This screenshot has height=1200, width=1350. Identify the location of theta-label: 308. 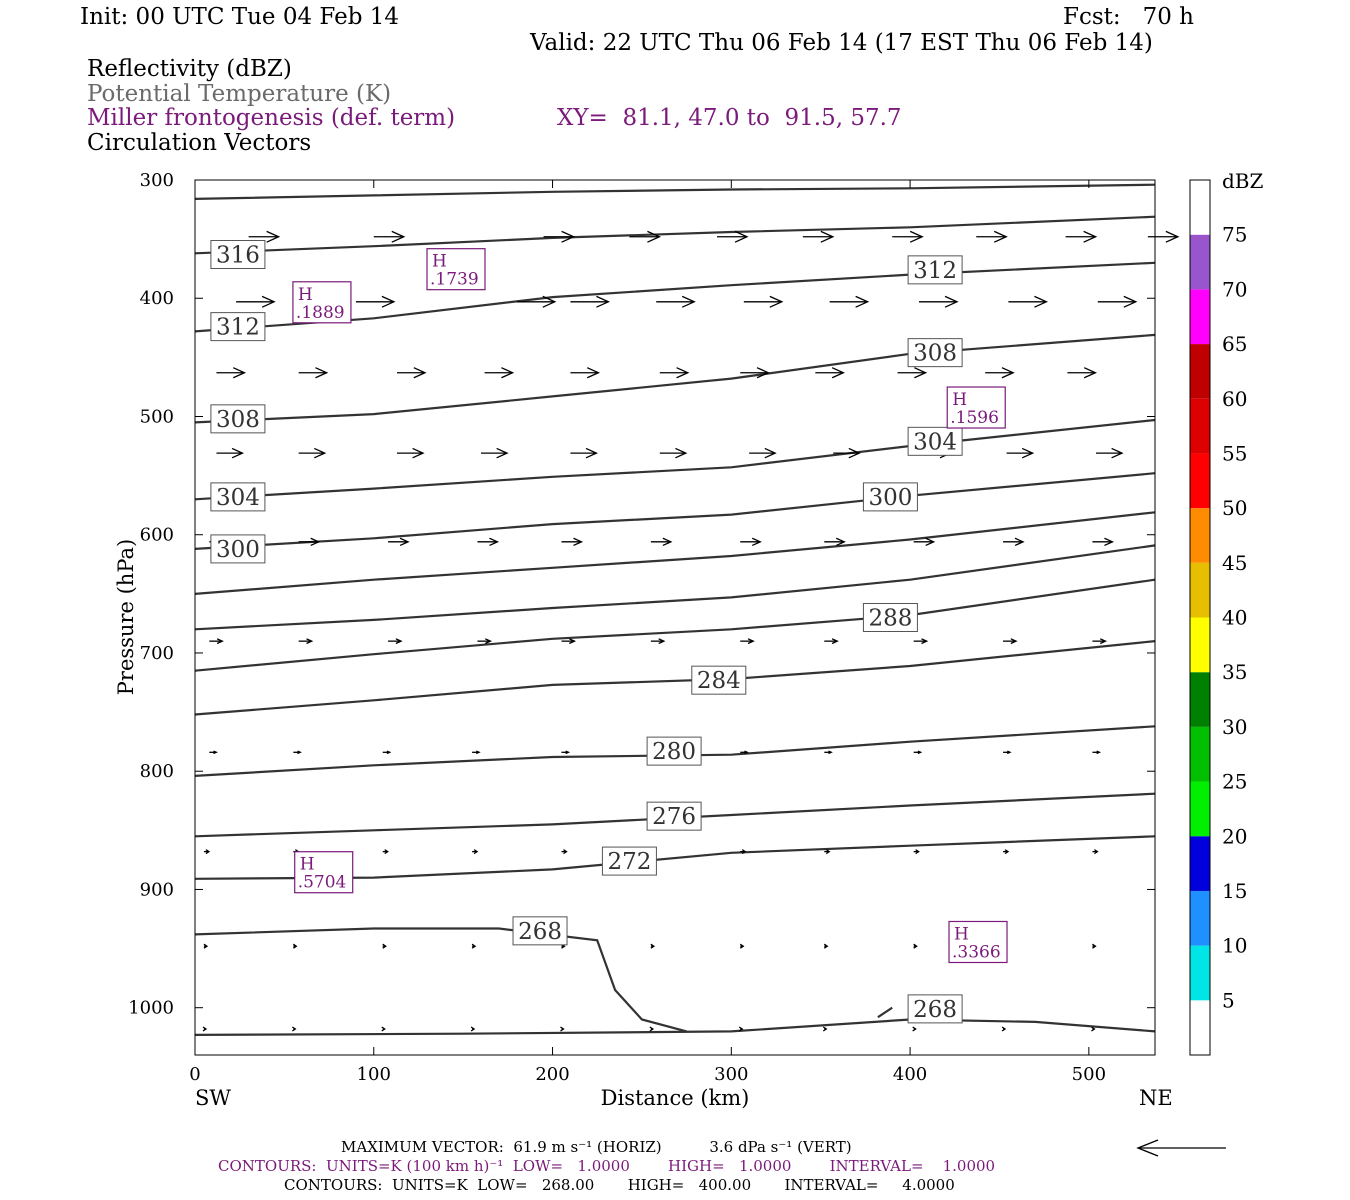
(238, 419).